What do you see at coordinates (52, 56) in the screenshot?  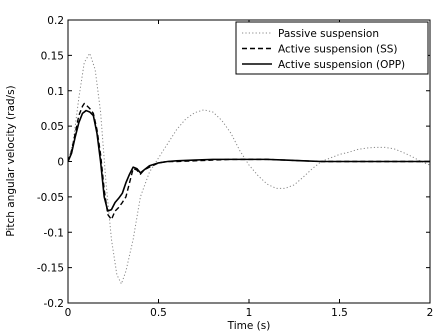 I see `y-tick-label: 0.15` at bounding box center [52, 56].